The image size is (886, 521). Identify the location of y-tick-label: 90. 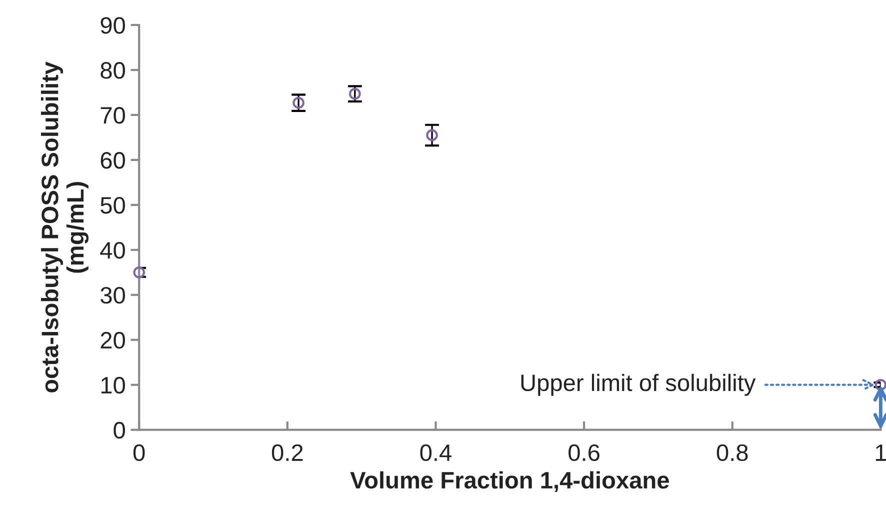
(112, 25).